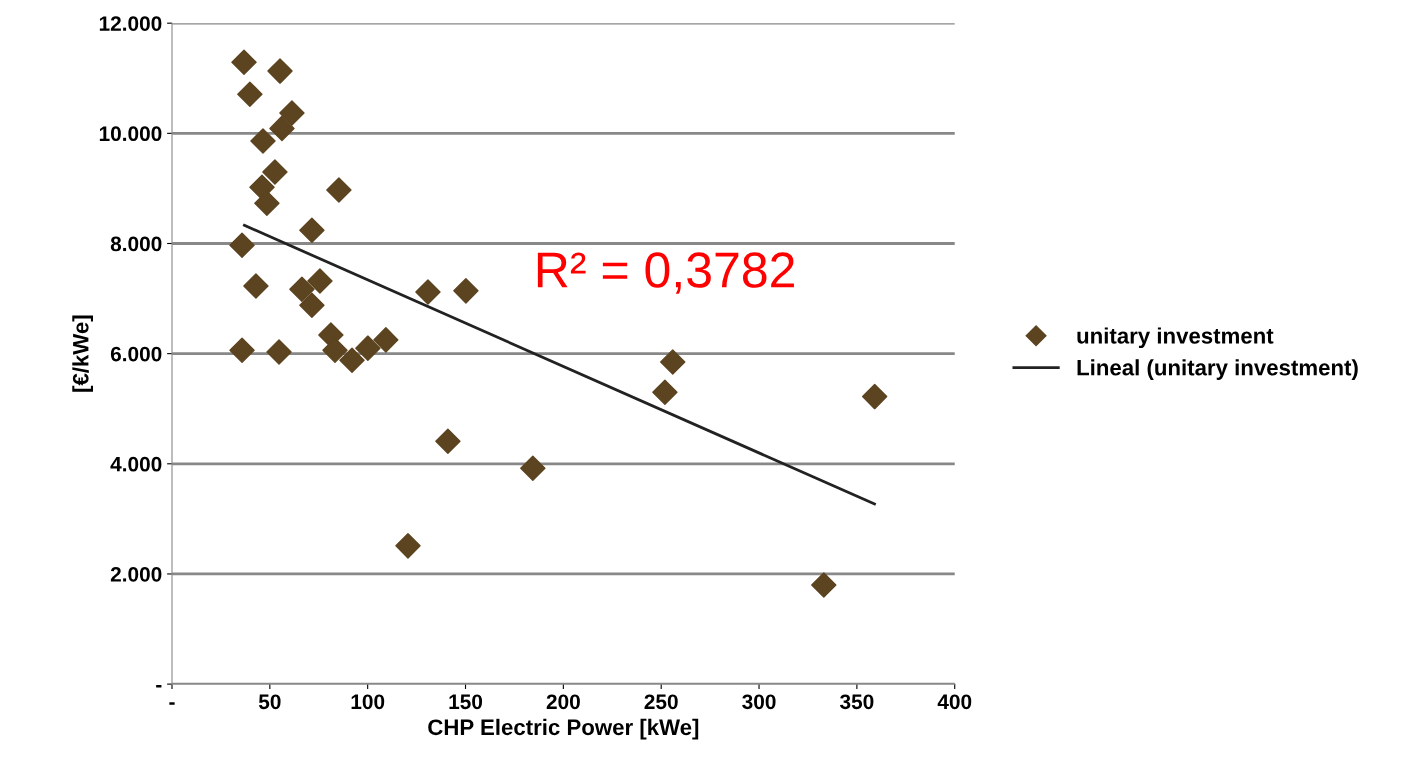 The image size is (1404, 773). Describe the element at coordinates (159, 686) in the screenshot. I see `y-tick-label: -` at that location.